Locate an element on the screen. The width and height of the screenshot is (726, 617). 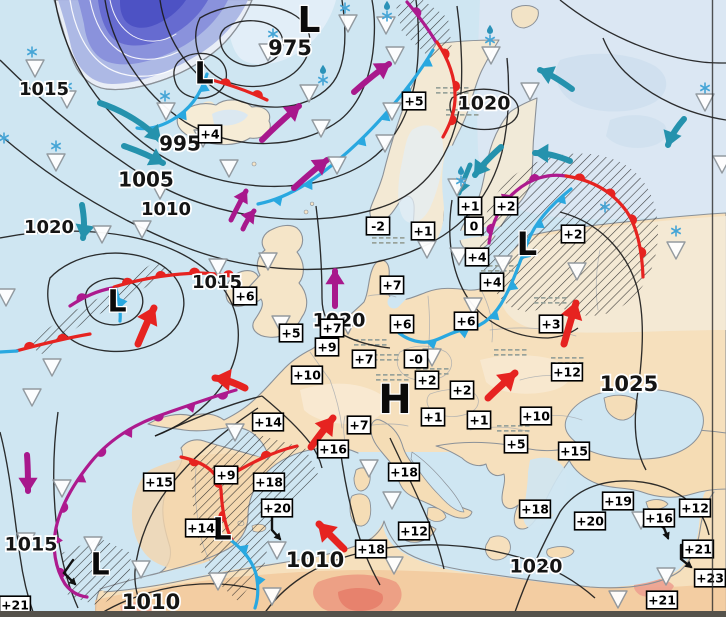
svg-text: +16 is located at coordinates (659, 518).